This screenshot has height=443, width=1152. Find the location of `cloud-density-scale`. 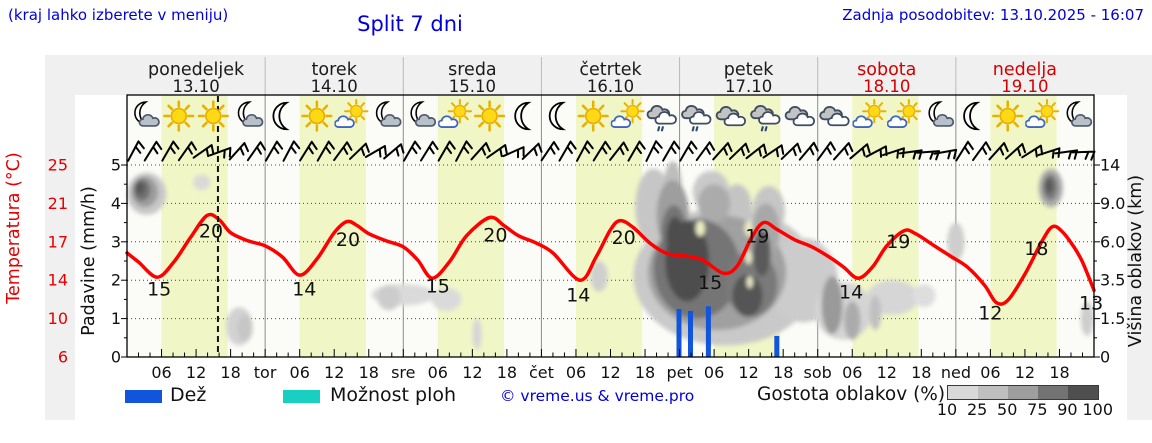

cloud-density-scale is located at coordinates (1023, 392).